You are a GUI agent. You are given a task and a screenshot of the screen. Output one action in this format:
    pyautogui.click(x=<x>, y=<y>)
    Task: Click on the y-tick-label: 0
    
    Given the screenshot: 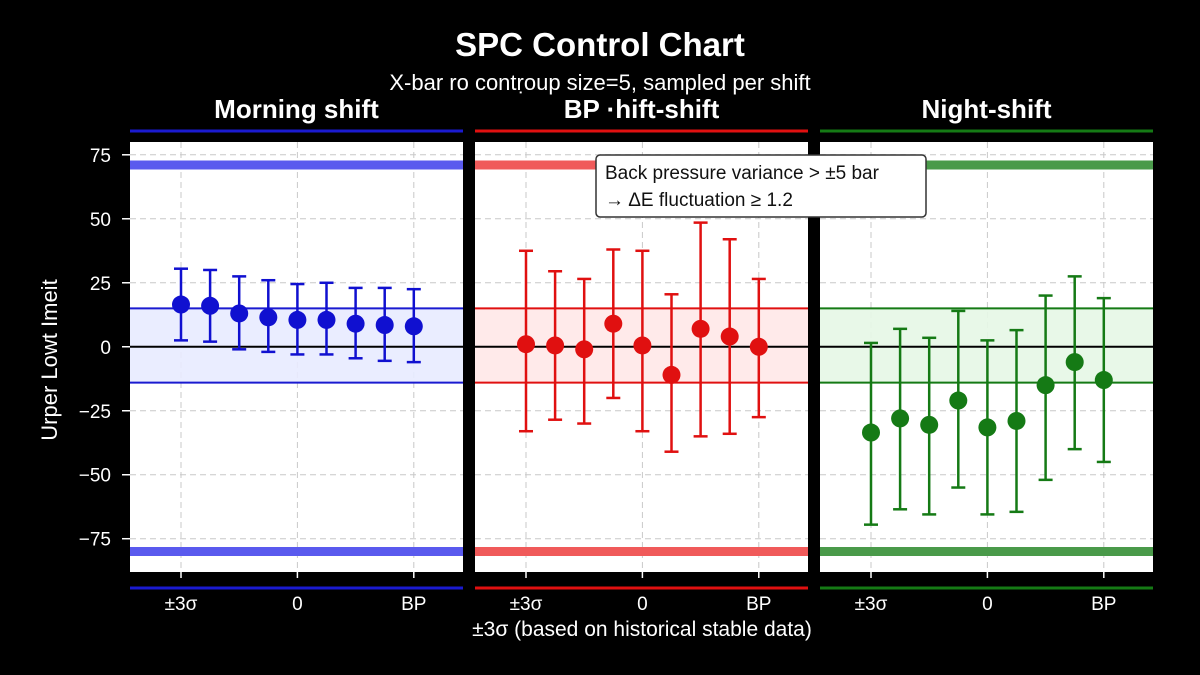 What is the action you would take?
    pyautogui.click(x=105, y=348)
    